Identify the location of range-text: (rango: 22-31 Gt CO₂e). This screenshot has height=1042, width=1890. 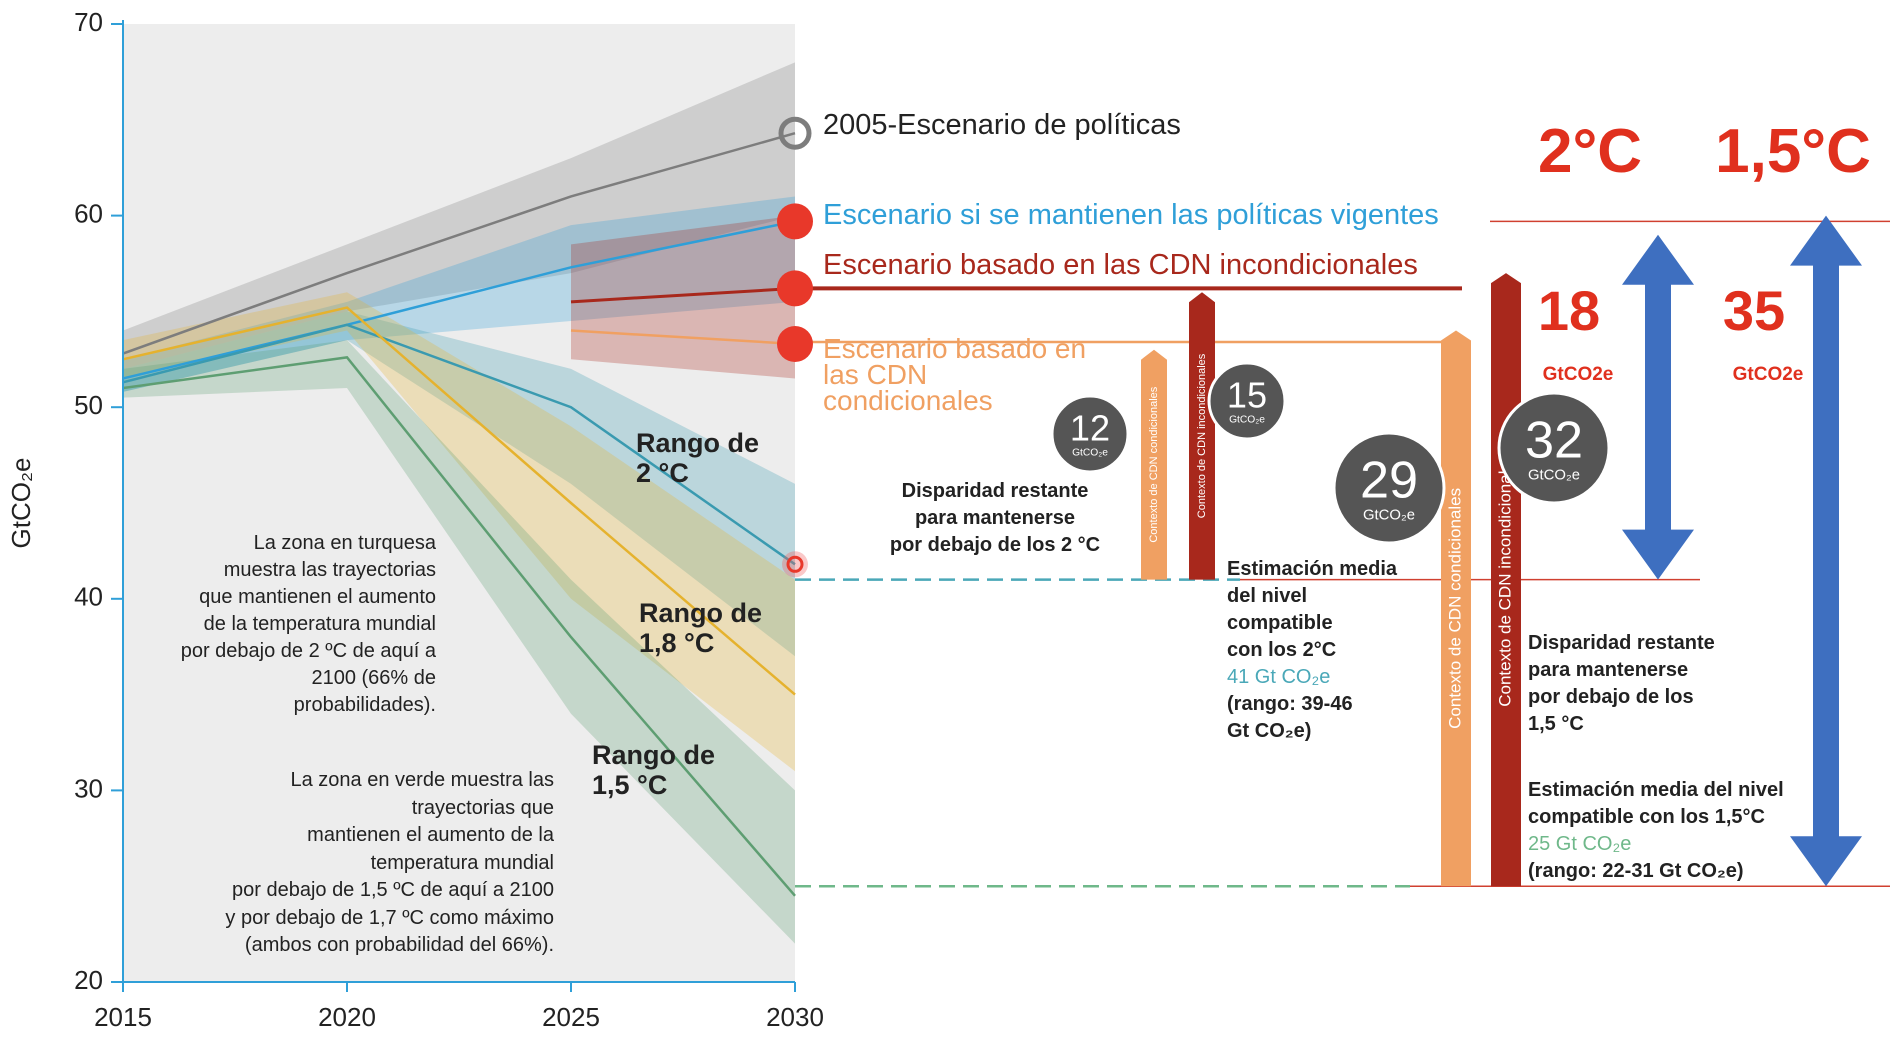
(1636, 871).